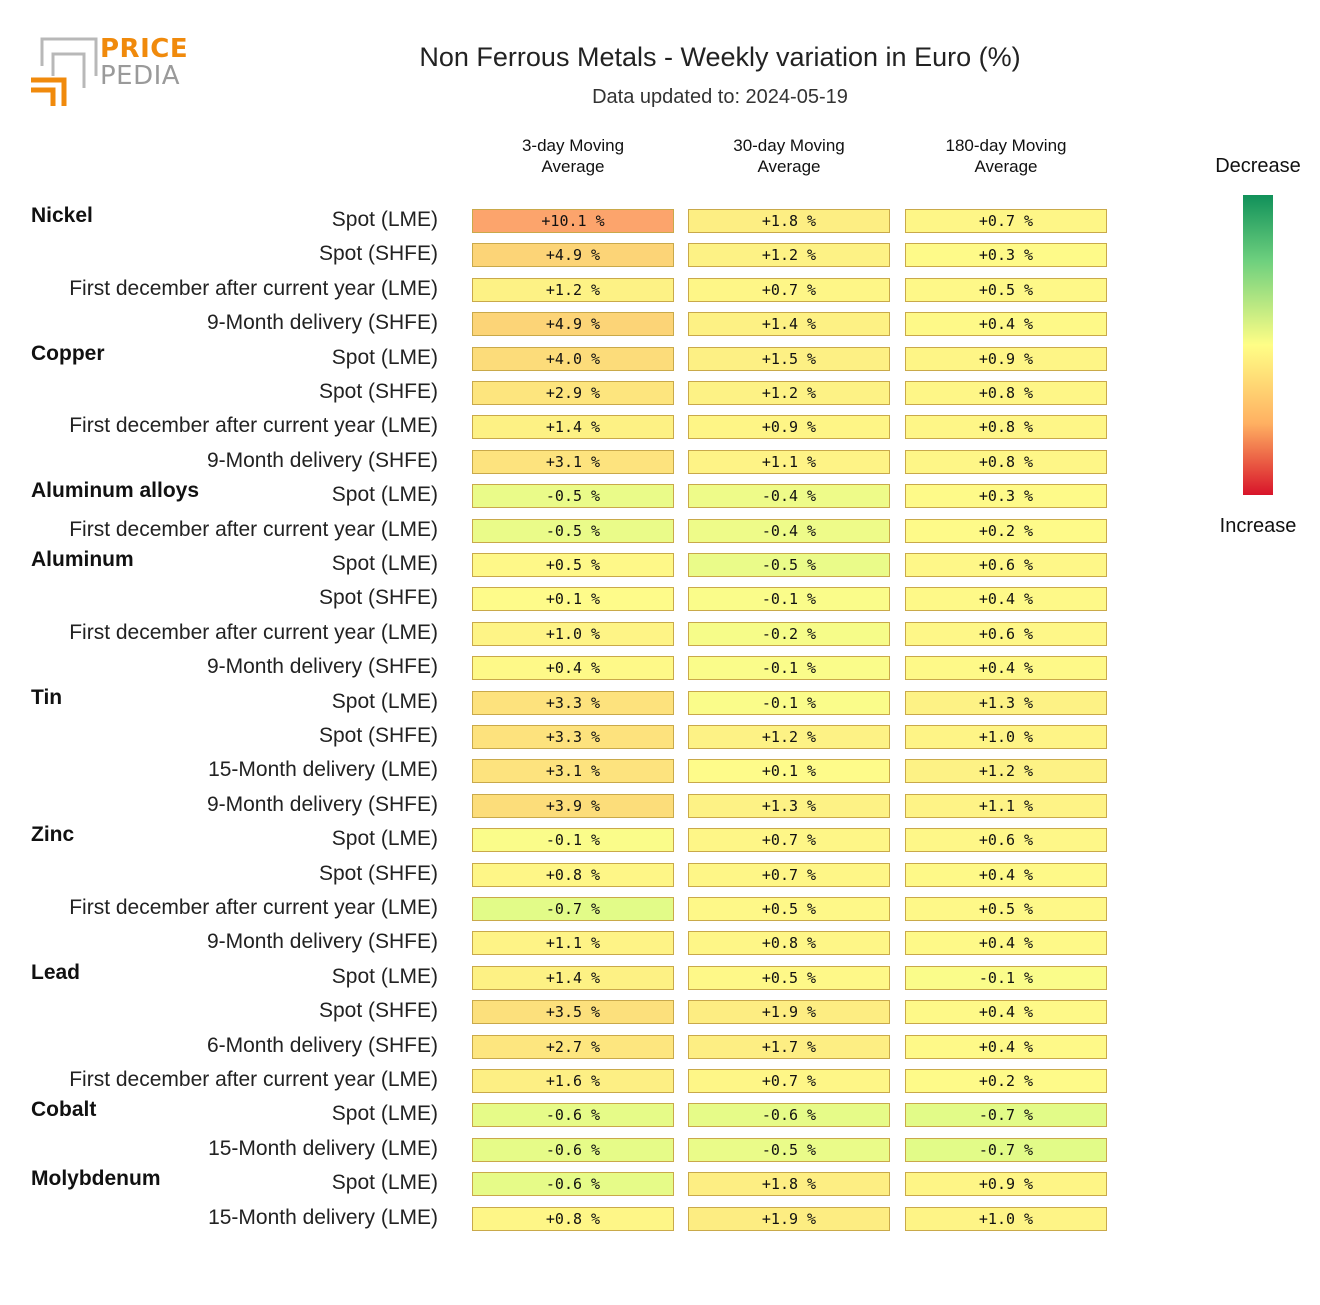 This screenshot has width=1320, height=1305. Describe the element at coordinates (789, 358) in the screenshot. I see `heatmap-cell: +1.5 %` at that location.